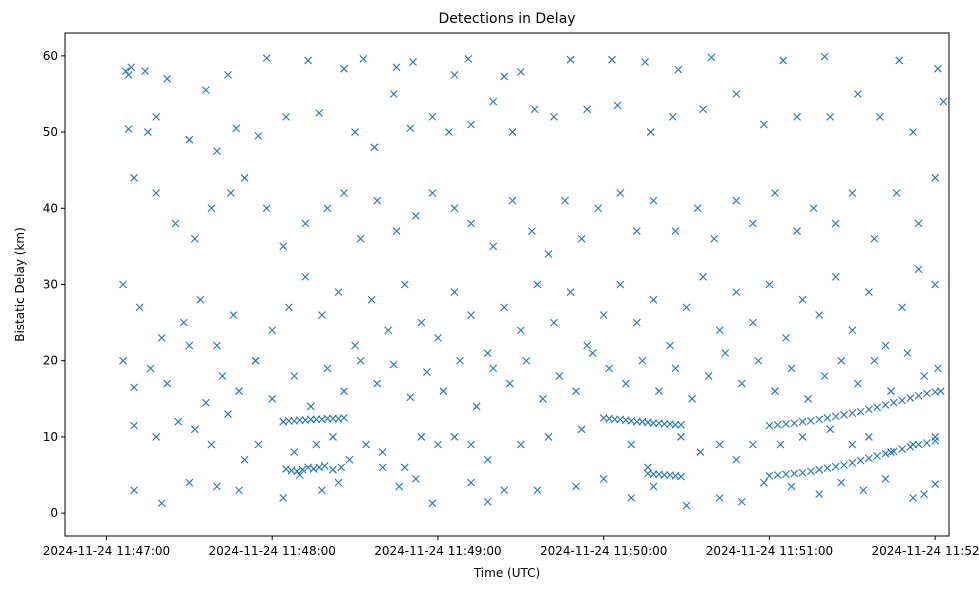 This screenshot has height=590, width=979. What do you see at coordinates (506, 573) in the screenshot?
I see `x-axis-label: Time (UTC)` at bounding box center [506, 573].